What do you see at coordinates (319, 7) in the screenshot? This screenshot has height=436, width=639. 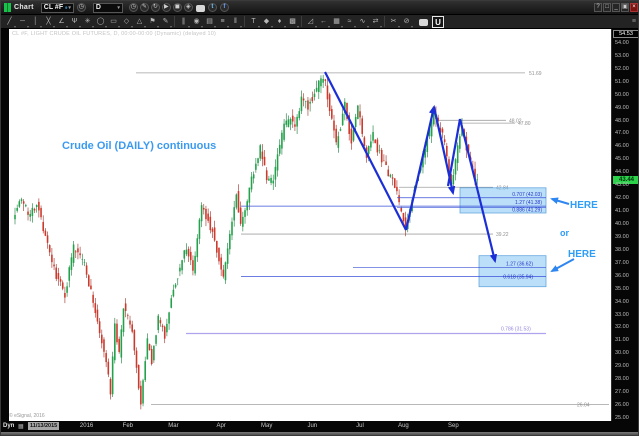 I see `titlebar: Chart CL #F 9 ▾ ◷ D ▾ ◷ ✎ ↻ ▶ ◼ ◈ t f ? □ _ ▣ ×` at bounding box center [319, 7].